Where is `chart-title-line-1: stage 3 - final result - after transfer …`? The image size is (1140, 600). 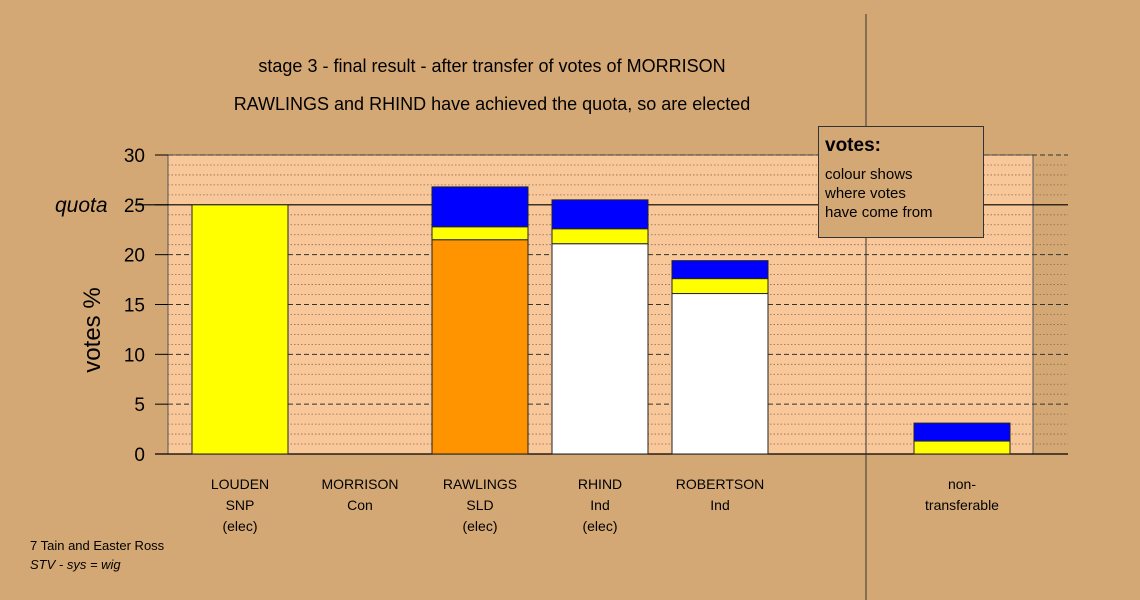
chart-title-line-1: stage 3 - final result - after transfer … is located at coordinates (491, 66).